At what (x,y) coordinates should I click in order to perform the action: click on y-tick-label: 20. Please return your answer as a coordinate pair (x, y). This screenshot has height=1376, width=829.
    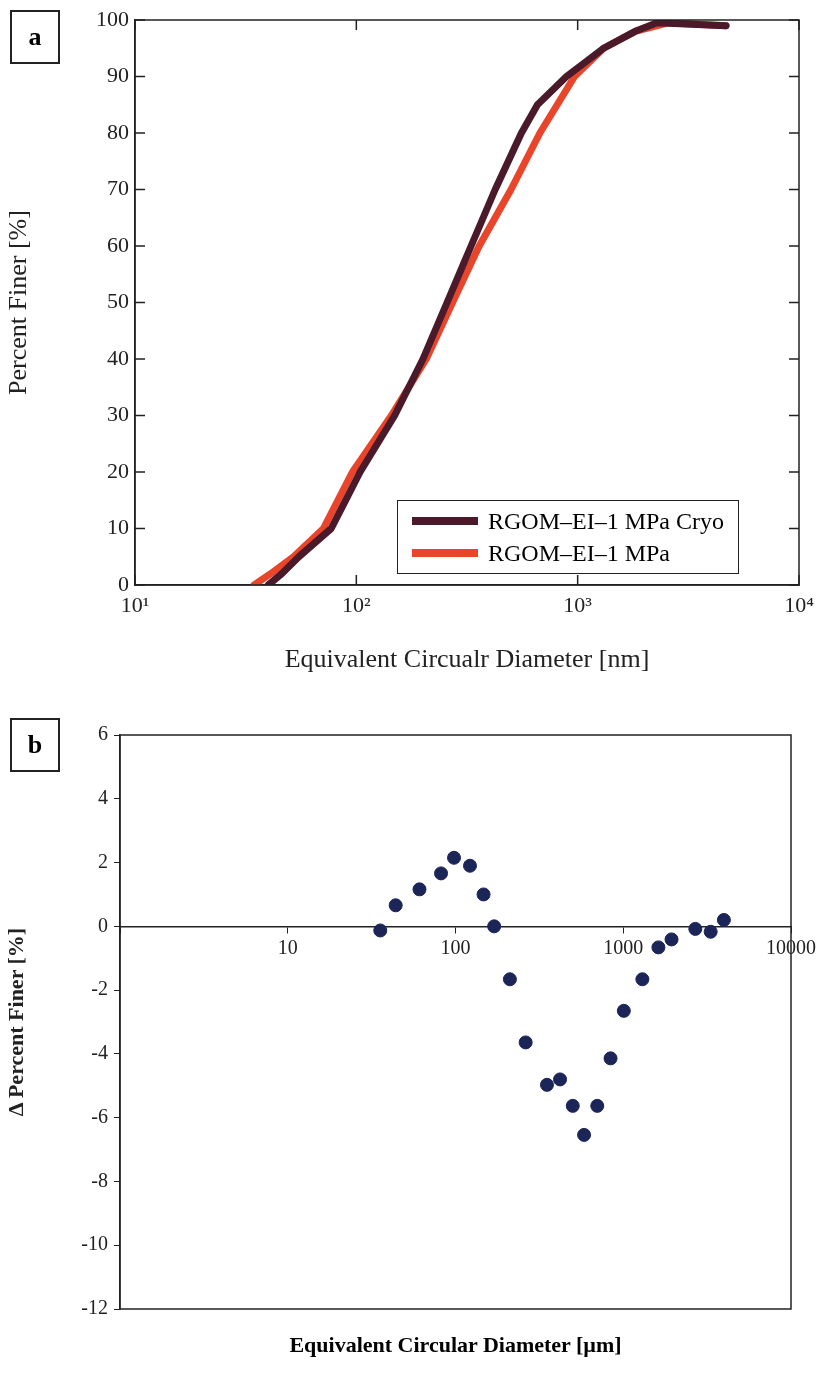
    Looking at the image, I should click on (118, 470).